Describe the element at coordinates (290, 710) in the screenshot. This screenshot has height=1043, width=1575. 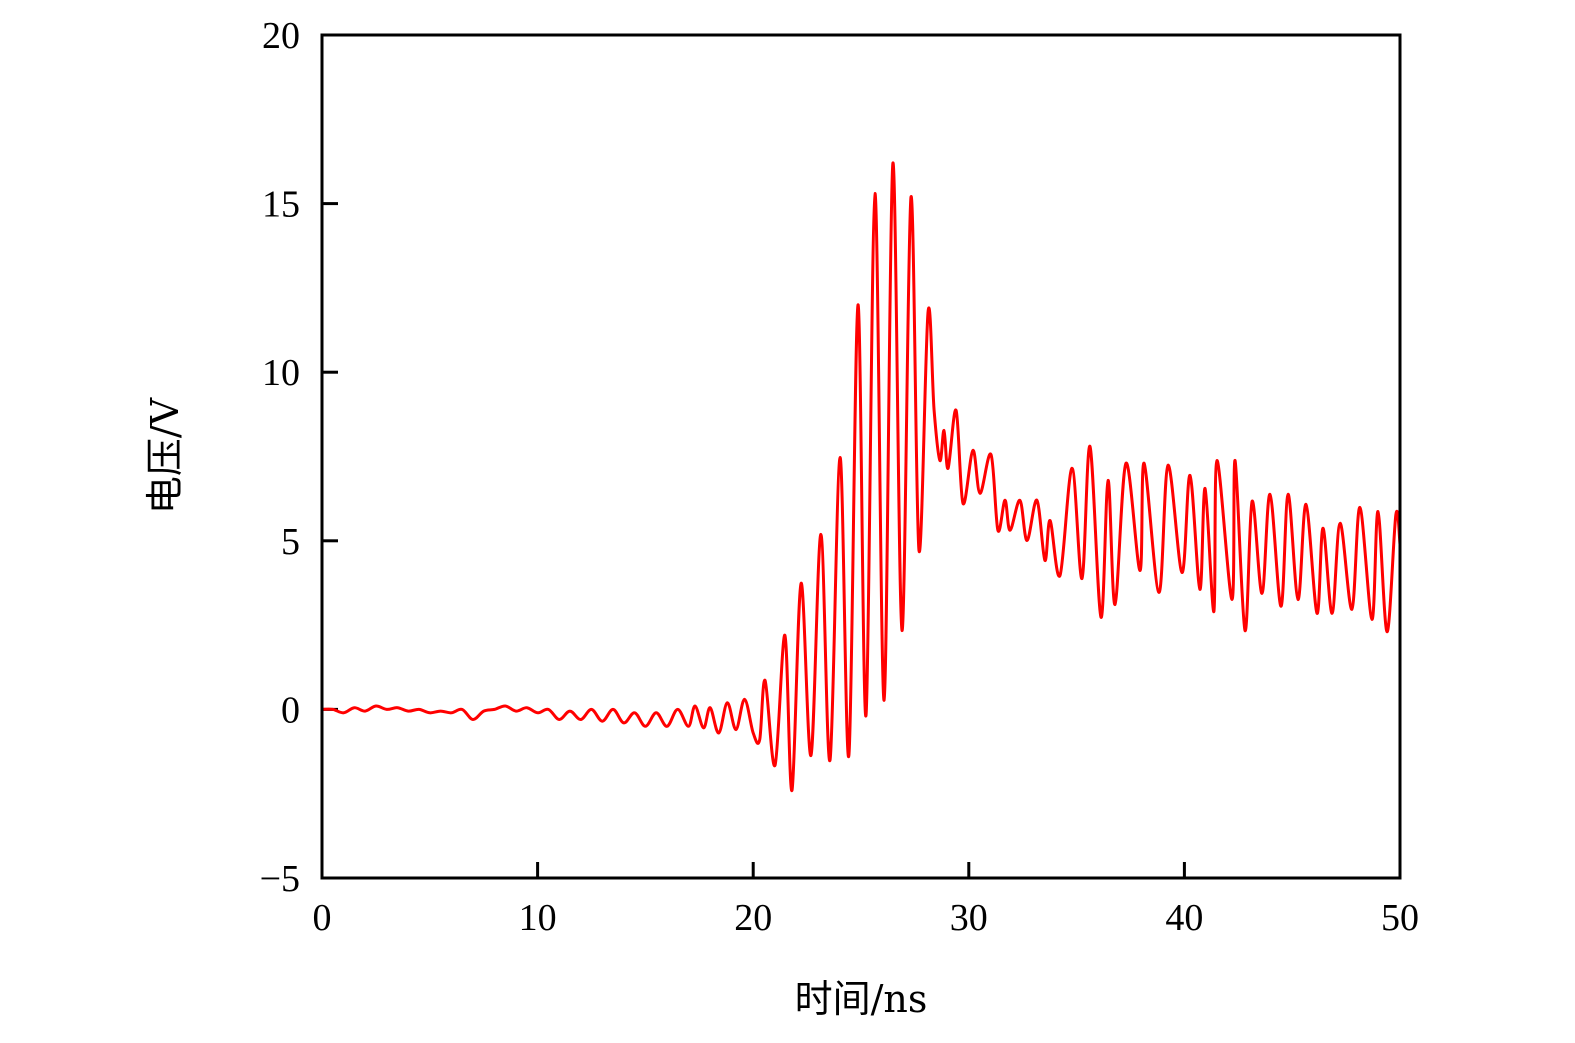
I see `y-tick-label: 0` at that location.